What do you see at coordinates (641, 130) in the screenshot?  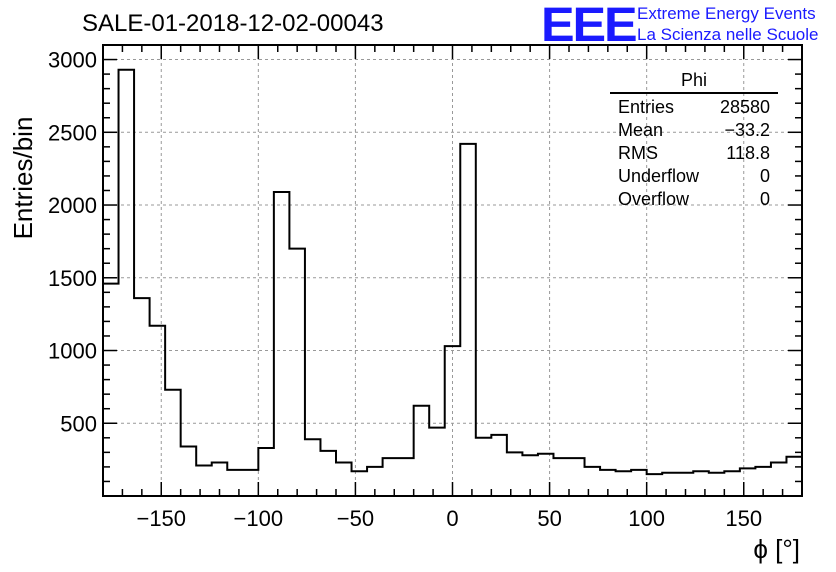 I see `stats-label: Mean` at bounding box center [641, 130].